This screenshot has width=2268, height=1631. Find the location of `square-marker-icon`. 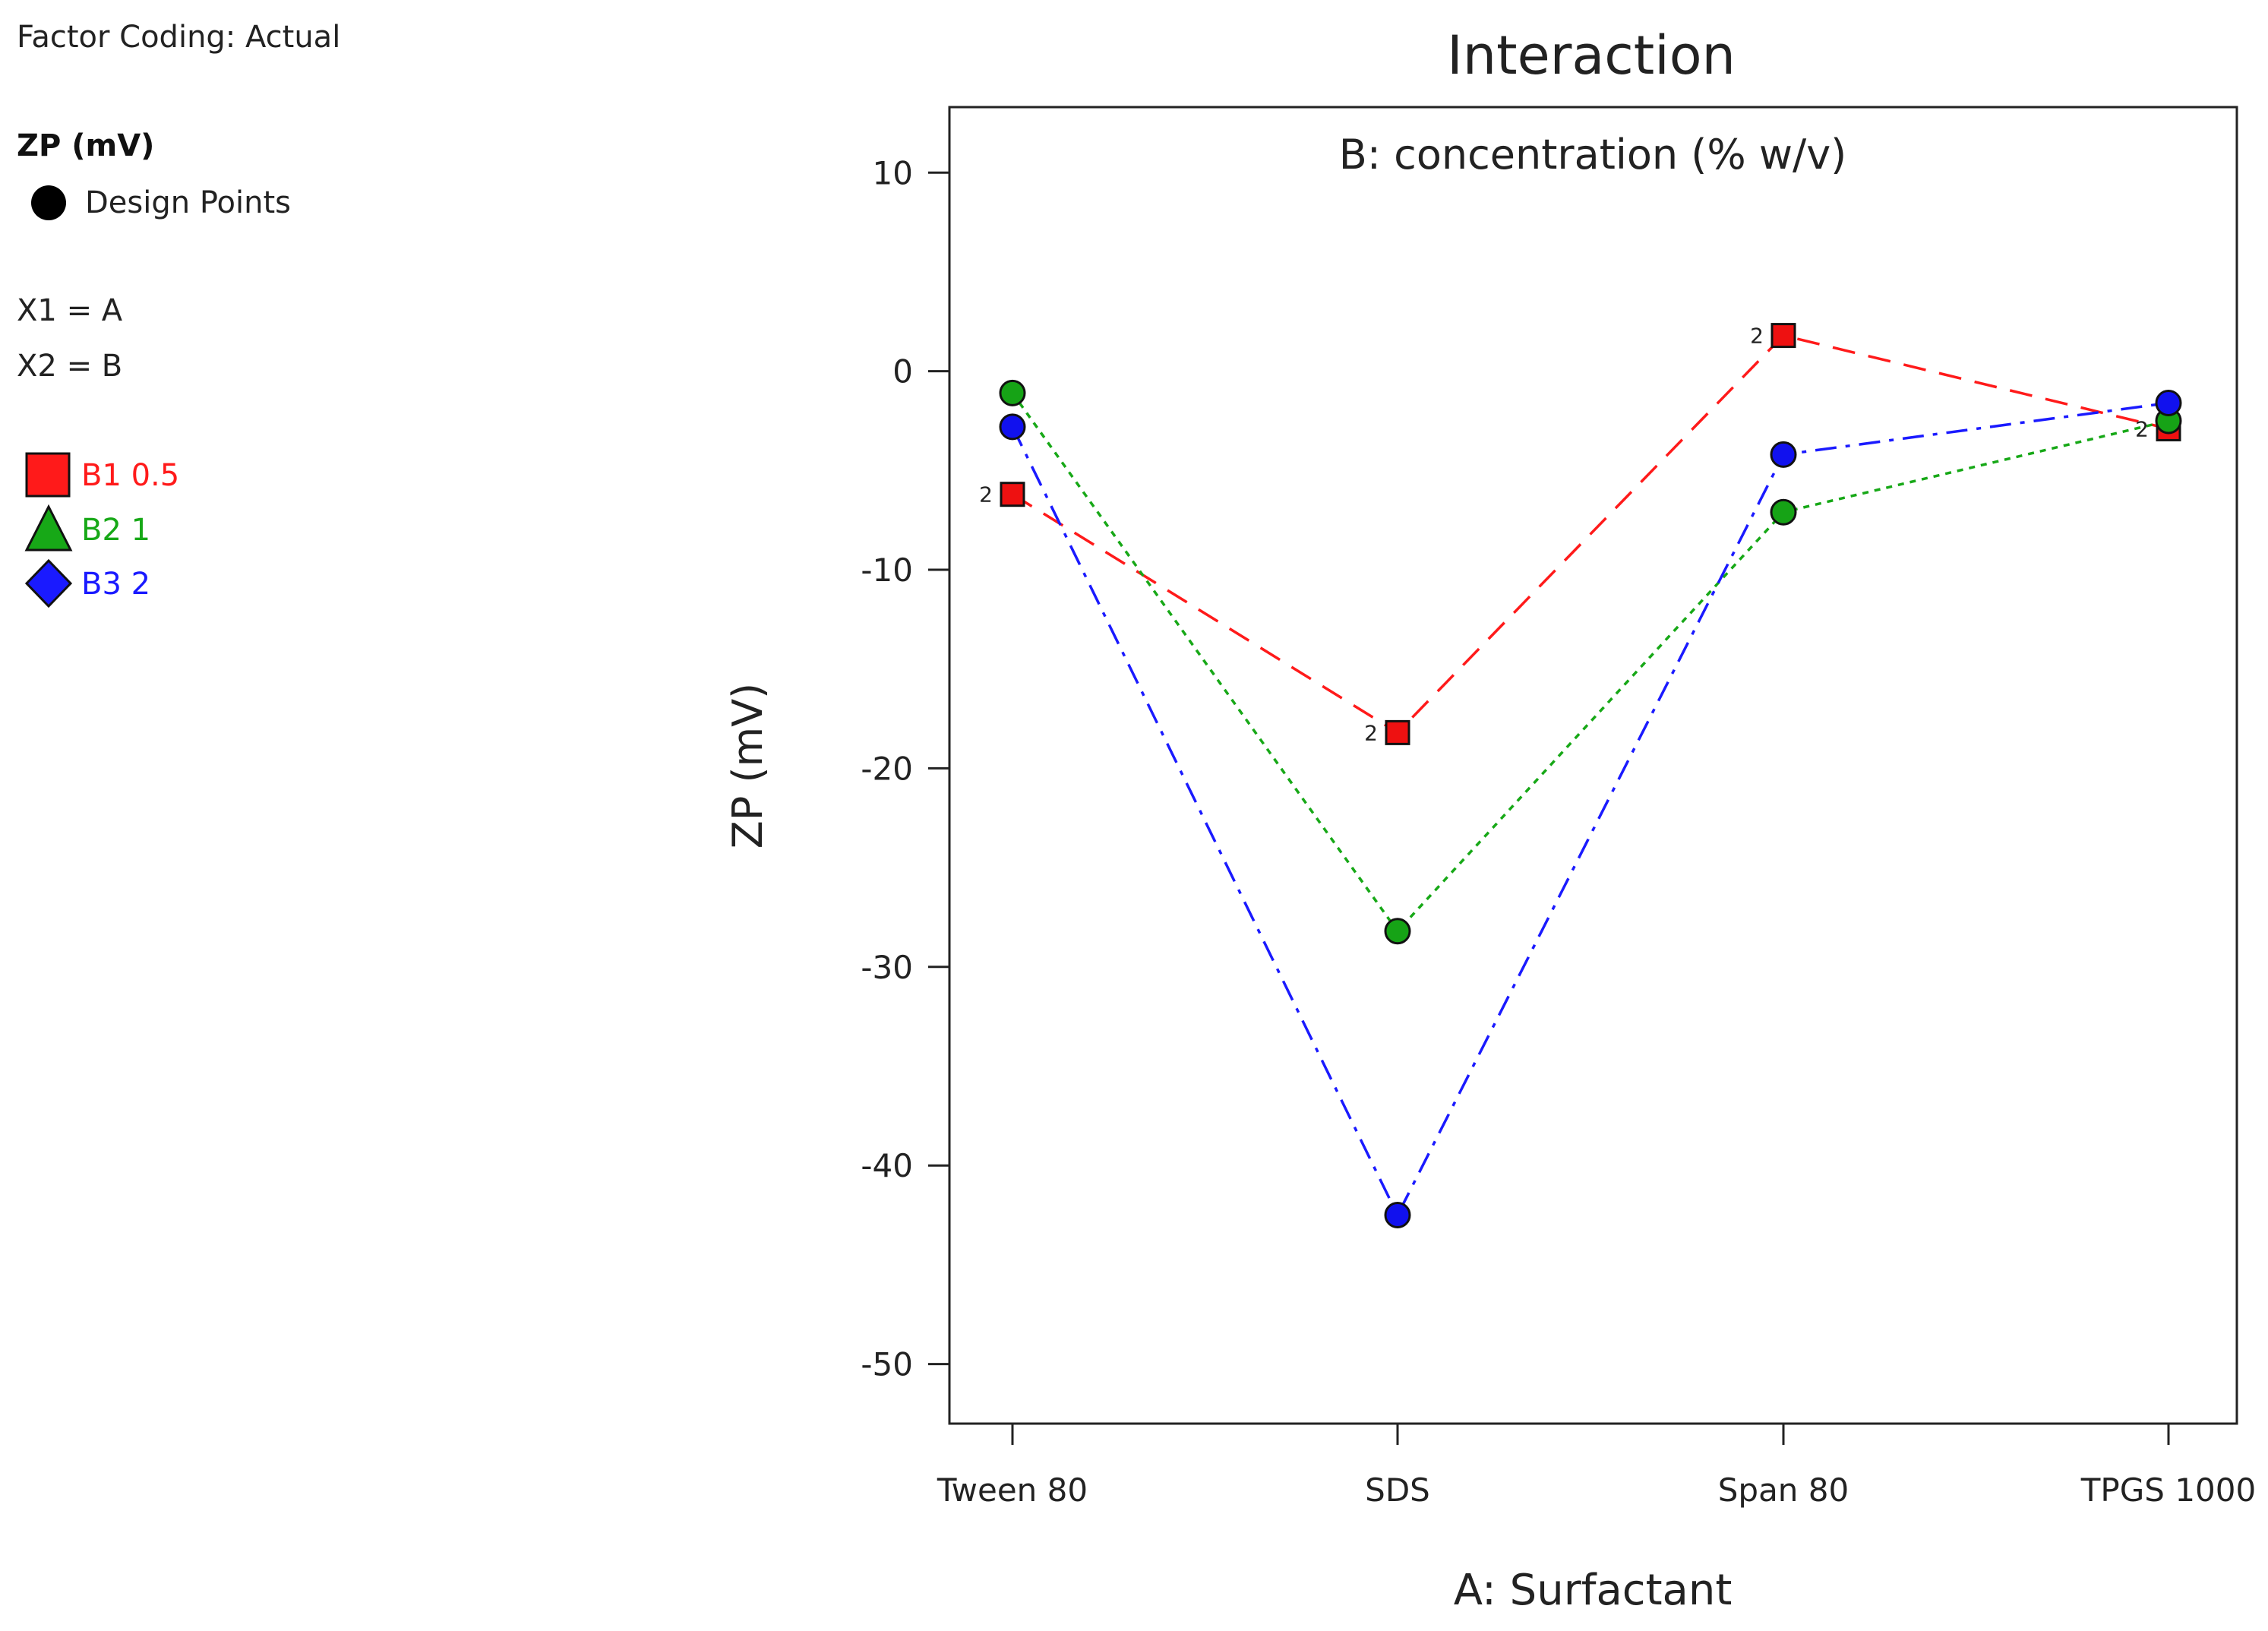

square-marker-icon is located at coordinates (48, 475).